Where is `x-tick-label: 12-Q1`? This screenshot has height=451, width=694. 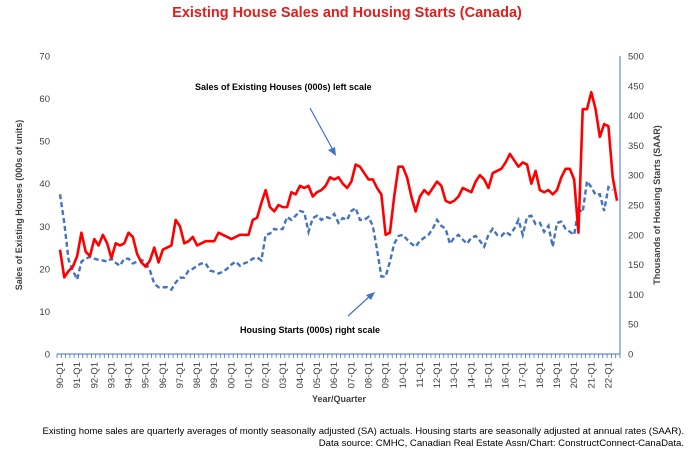
x-tick-label: 12-Q1 is located at coordinates (437, 375).